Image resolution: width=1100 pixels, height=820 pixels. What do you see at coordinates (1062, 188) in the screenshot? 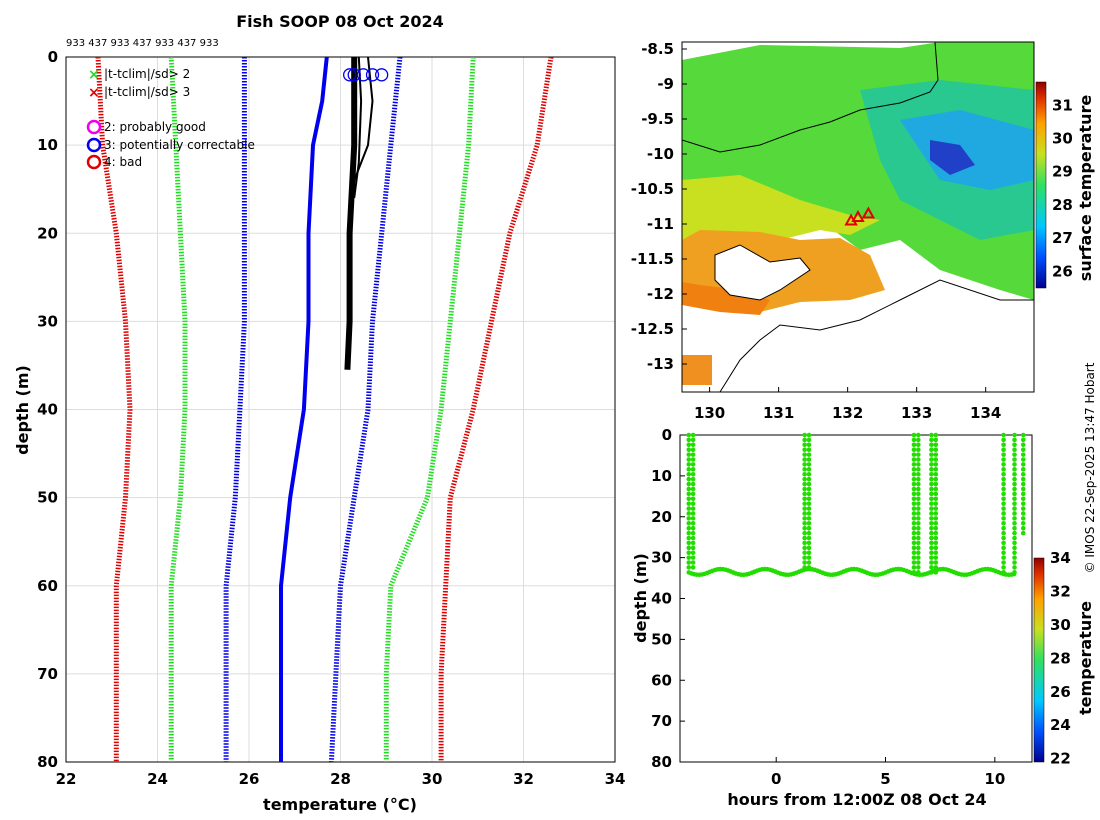
I see `sst-colorbar-ticks: 26 27 28 29 30 31` at bounding box center [1062, 188].